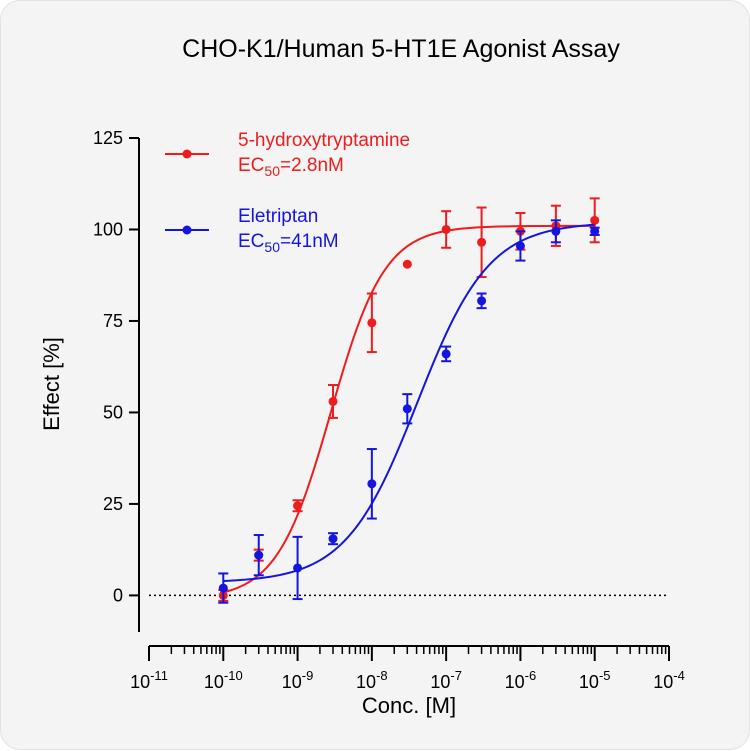 The image size is (750, 751). I want to click on legend-series-name: Eletriptan, so click(278, 216).